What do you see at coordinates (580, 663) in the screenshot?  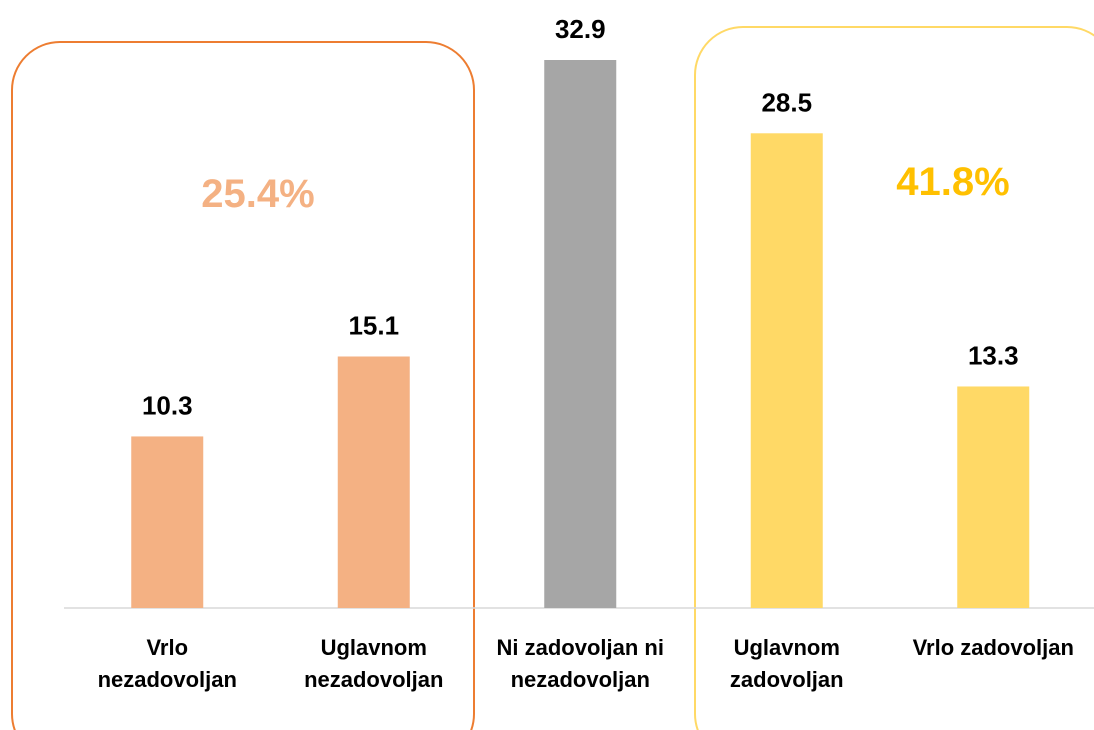 I see `x-tick-label: Ni zadovoljan ni nezadovoljan` at bounding box center [580, 663].